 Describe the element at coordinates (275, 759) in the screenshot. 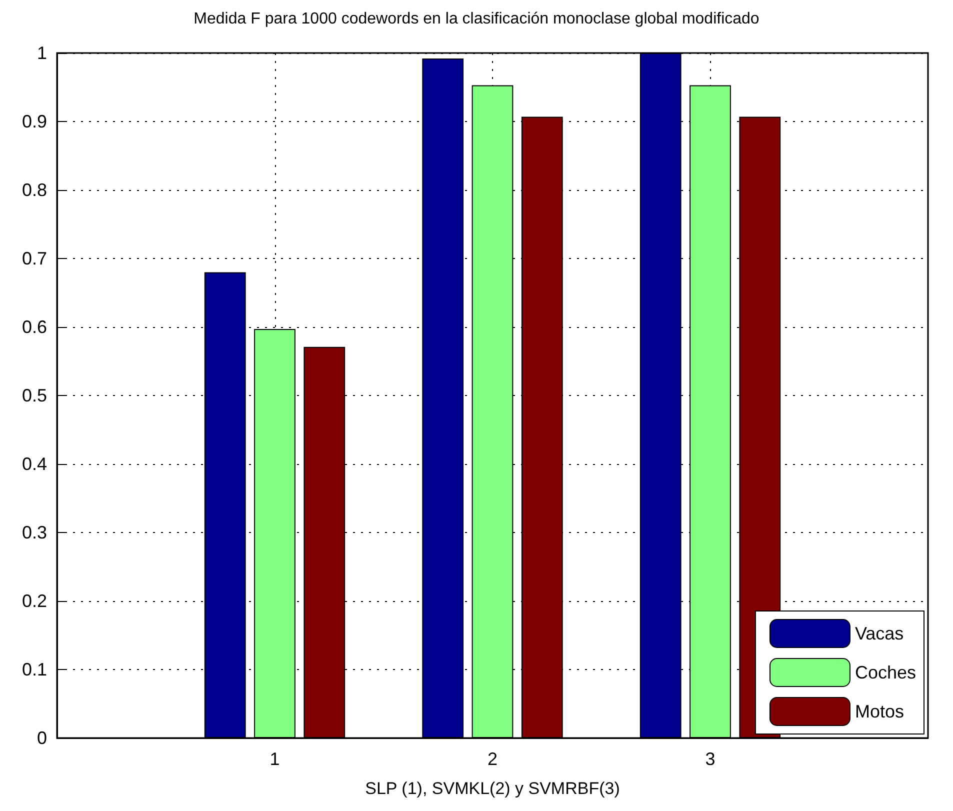

I see `x-tick-label: 1` at that location.